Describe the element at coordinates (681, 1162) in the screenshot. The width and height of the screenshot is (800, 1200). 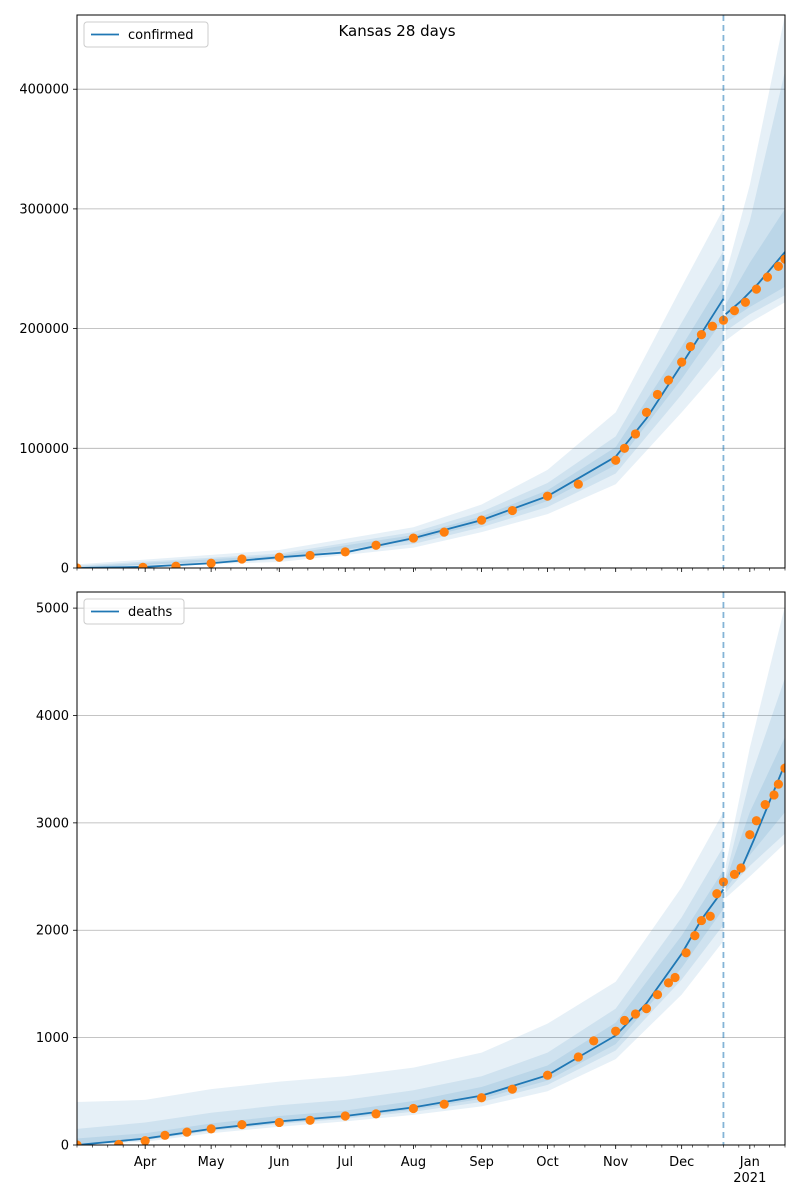
I see `x-tick-label: Dec` at that location.